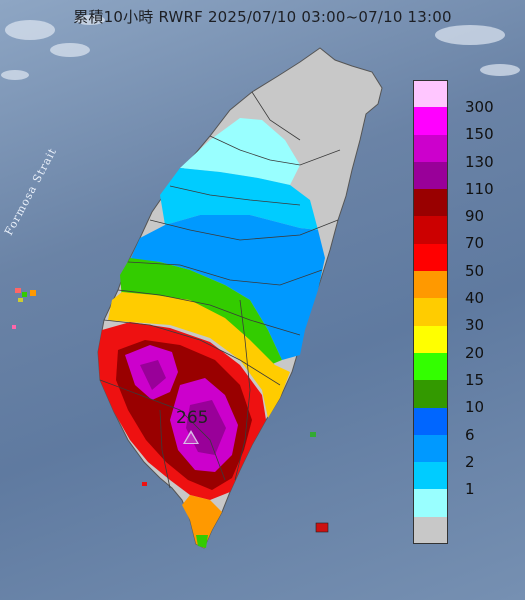  What do you see at coordinates (463, 370) in the screenshot?
I see `legend-row: 15` at bounding box center [463, 370].